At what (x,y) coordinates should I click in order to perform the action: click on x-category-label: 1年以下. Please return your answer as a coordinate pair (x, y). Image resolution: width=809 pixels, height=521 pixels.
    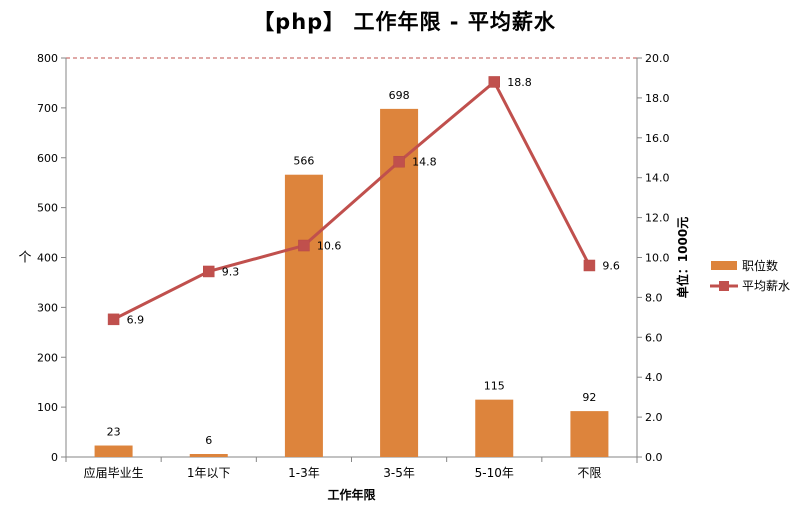
    Looking at the image, I should click on (209, 473).